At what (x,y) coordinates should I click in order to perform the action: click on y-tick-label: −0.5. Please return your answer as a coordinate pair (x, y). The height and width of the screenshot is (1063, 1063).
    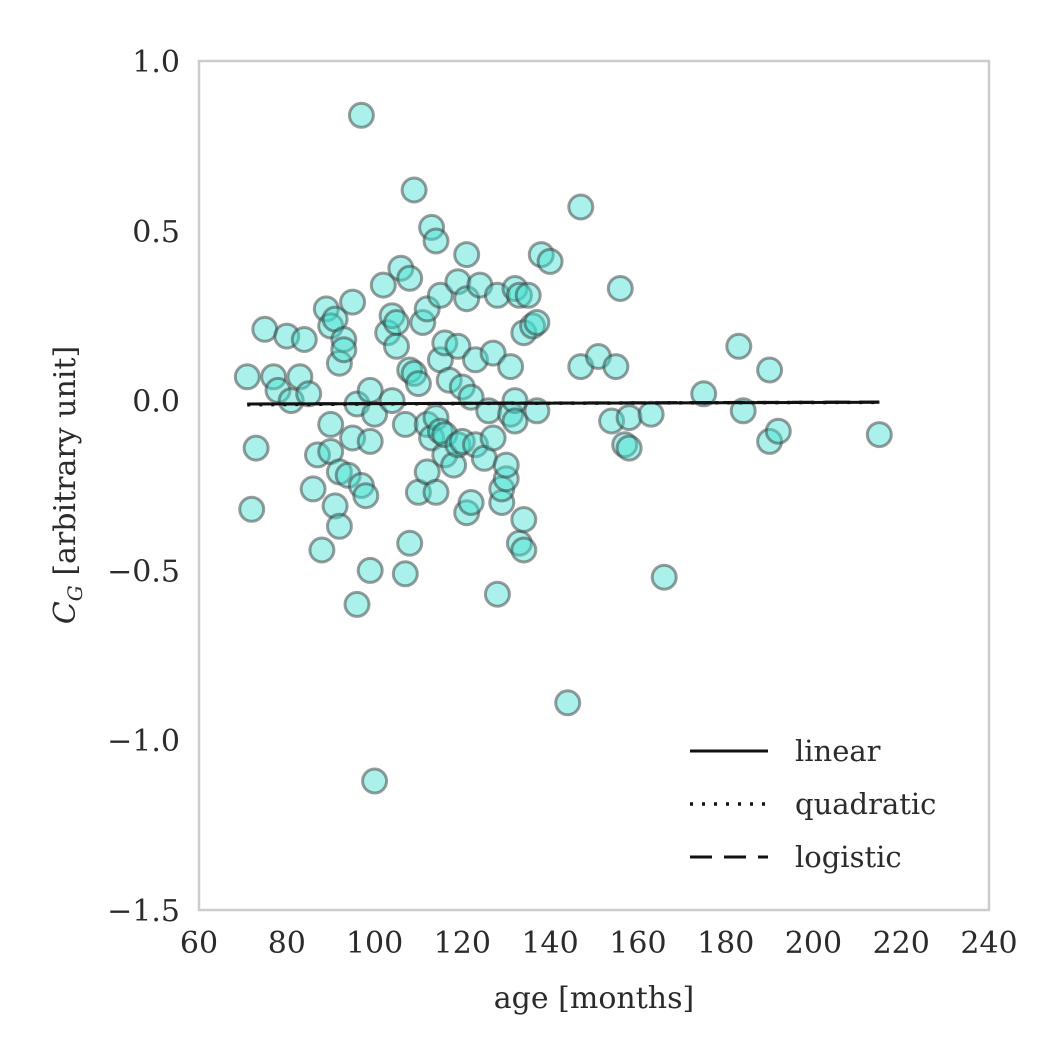
    Looking at the image, I should click on (143, 571).